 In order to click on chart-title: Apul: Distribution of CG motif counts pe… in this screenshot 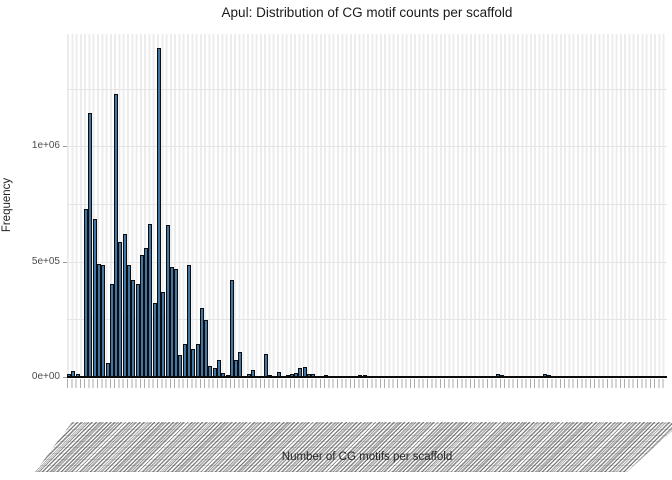, I will do `click(367, 12)`.